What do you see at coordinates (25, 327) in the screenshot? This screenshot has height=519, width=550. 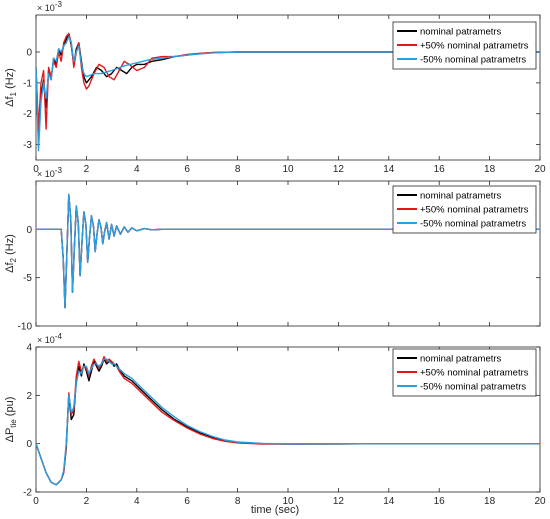 I see `y-tick-label: -10` at bounding box center [25, 327].